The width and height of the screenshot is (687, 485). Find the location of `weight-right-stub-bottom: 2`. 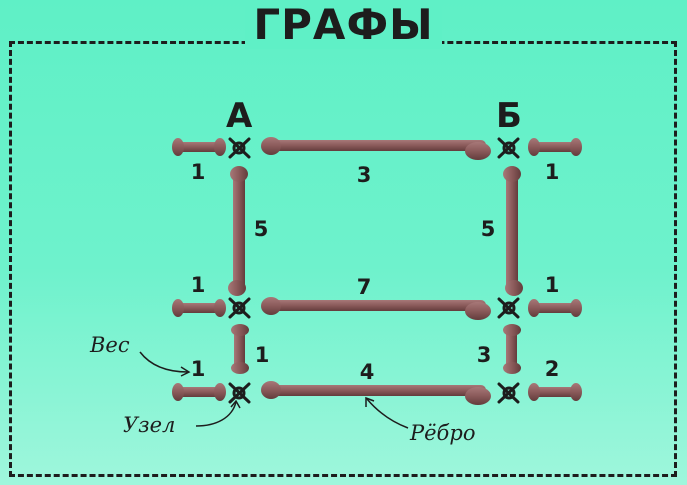

weight-right-stub-bottom: 2 is located at coordinates (552, 369).